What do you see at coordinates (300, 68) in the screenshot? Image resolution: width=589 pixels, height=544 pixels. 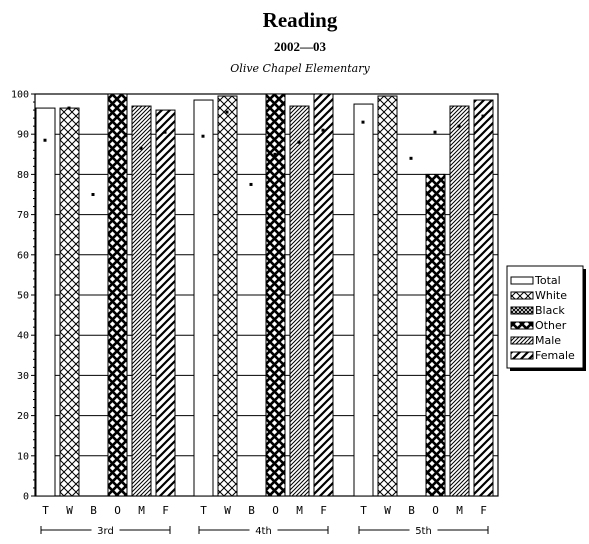 I see `school-name: Olive Chapel Elementary` at bounding box center [300, 68].